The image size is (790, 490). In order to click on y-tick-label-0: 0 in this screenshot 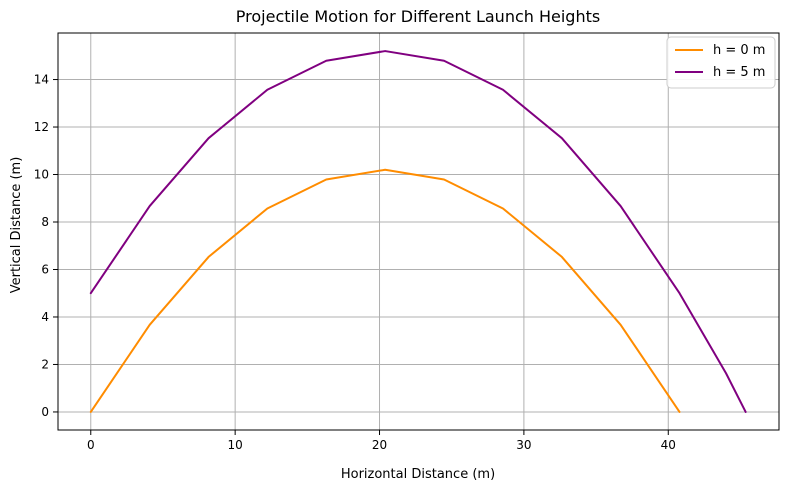, I will do `click(45, 412)`.